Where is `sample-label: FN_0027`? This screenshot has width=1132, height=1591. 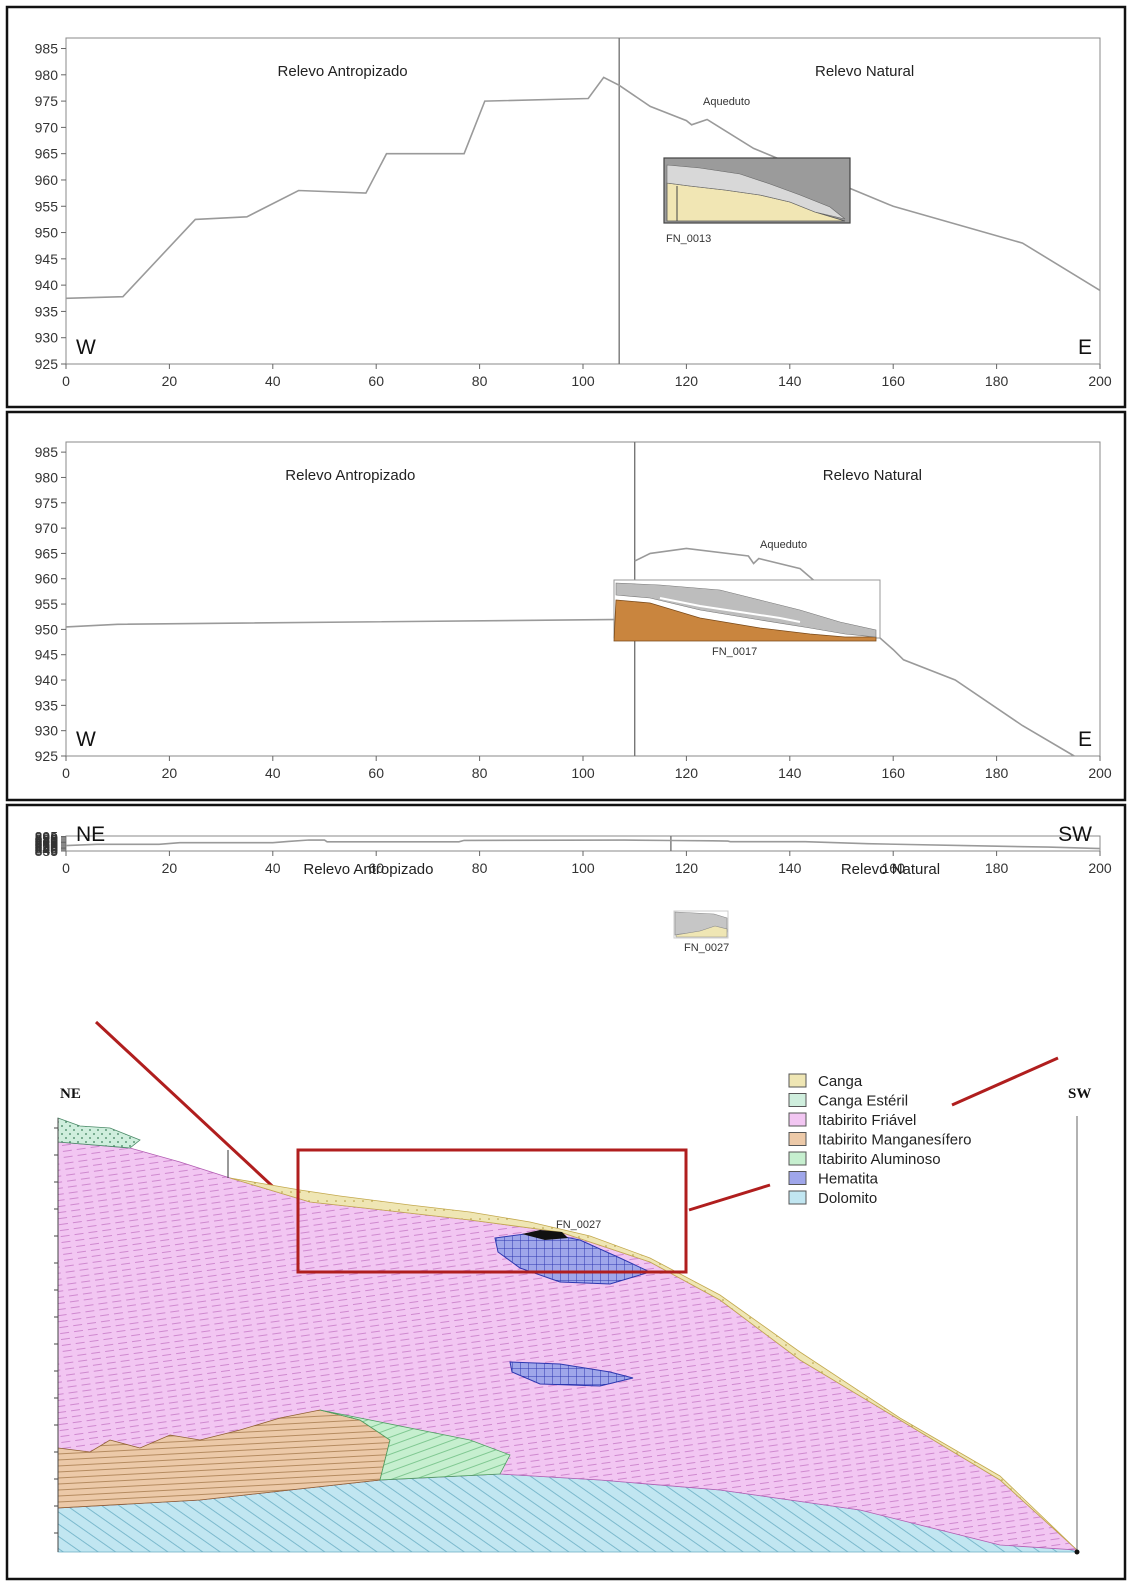 sample-label: FN_0027 is located at coordinates (706, 948).